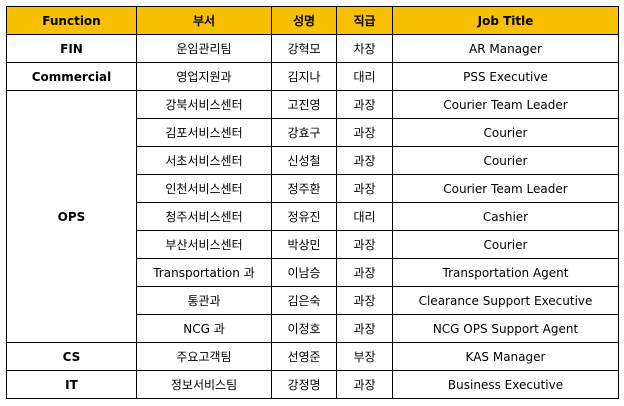  I want to click on rank-cell: 부장, so click(364, 356).